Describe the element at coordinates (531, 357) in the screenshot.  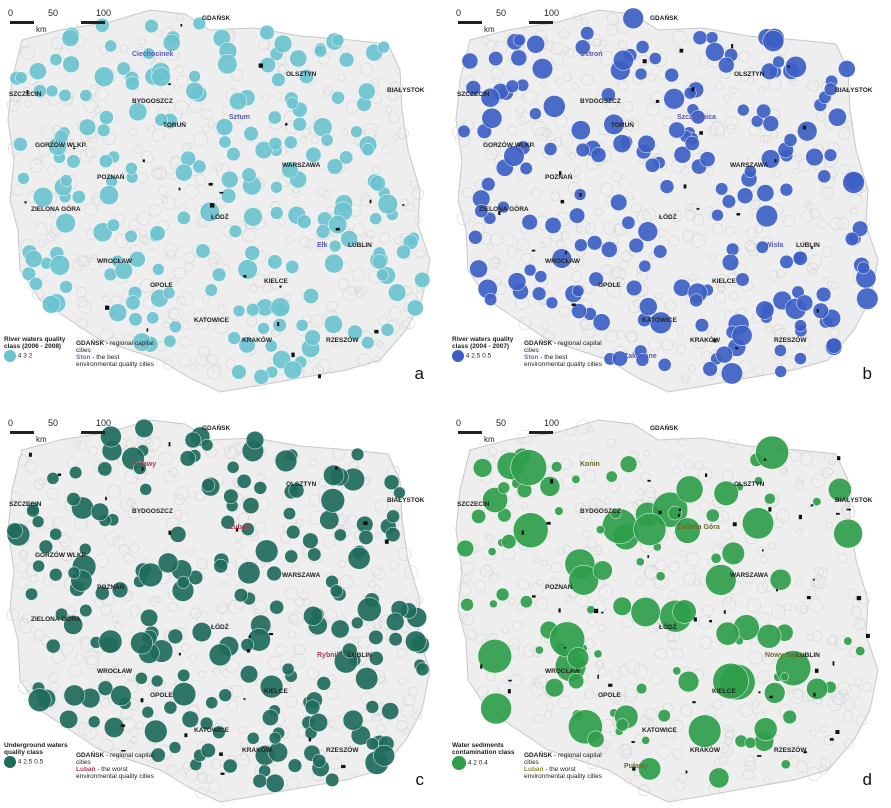
I see `quality-label: Ston` at that location.